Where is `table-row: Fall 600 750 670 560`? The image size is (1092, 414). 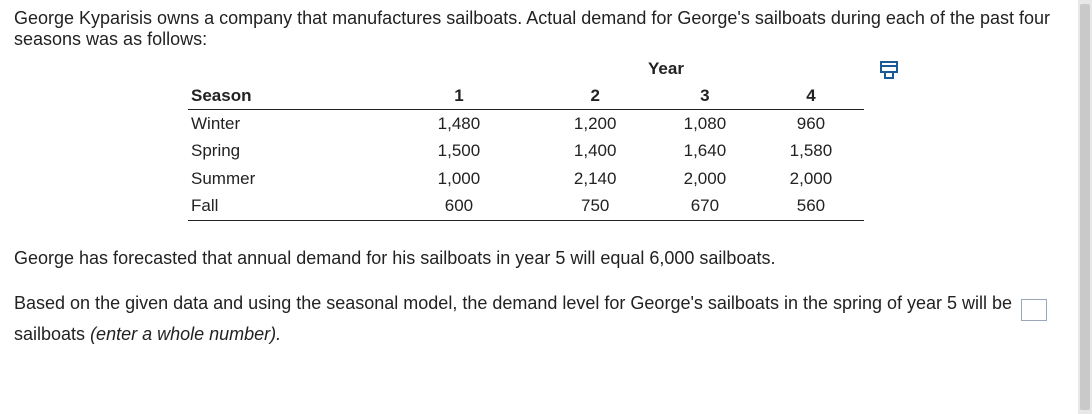 table-row: Fall 600 750 670 560 is located at coordinates (526, 206).